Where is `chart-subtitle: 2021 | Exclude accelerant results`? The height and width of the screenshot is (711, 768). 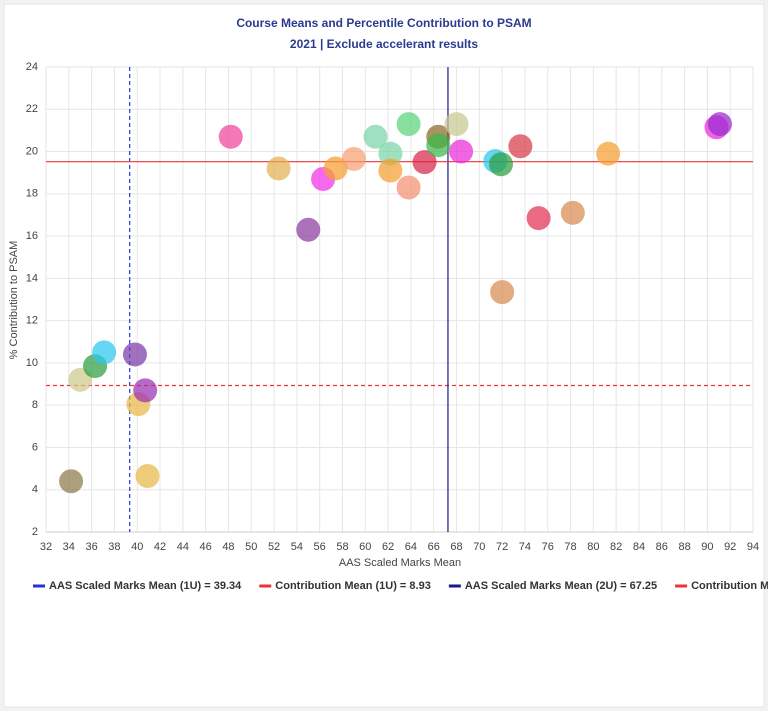 chart-subtitle: 2021 | Exclude accelerant results is located at coordinates (384, 44).